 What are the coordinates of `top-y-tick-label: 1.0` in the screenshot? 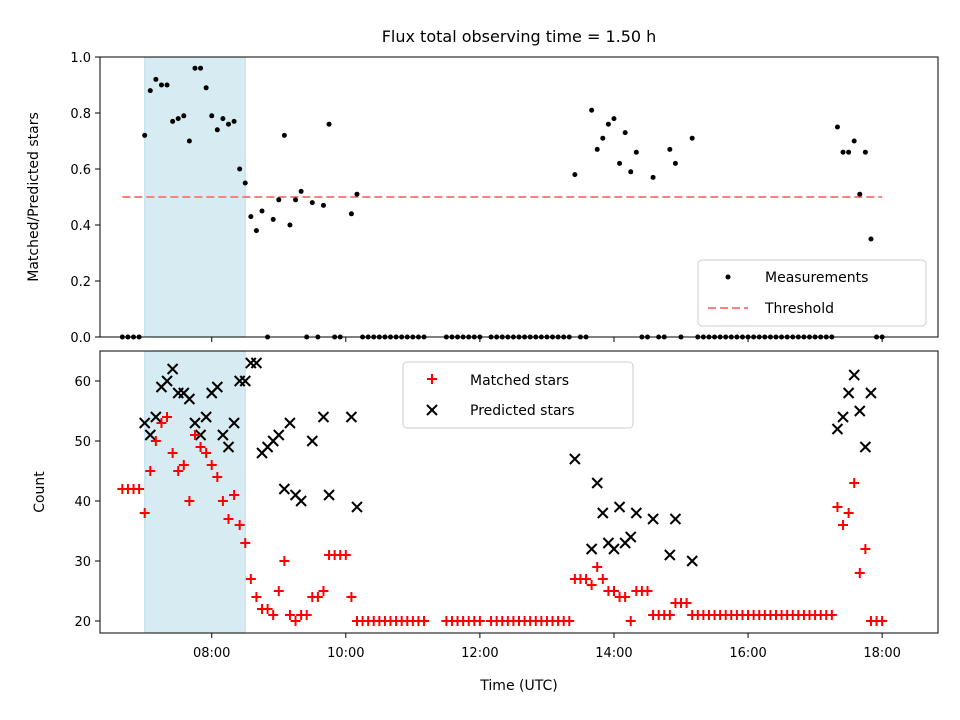 It's located at (80, 58).